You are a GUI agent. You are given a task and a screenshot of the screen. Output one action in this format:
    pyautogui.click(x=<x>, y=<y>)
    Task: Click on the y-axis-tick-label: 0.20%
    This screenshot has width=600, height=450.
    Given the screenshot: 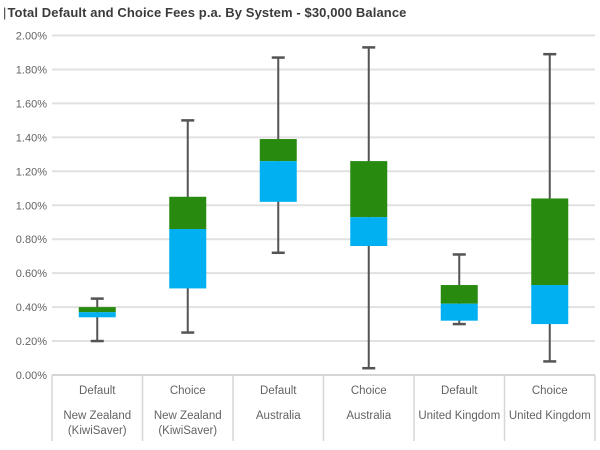 What is the action you would take?
    pyautogui.click(x=31, y=342)
    